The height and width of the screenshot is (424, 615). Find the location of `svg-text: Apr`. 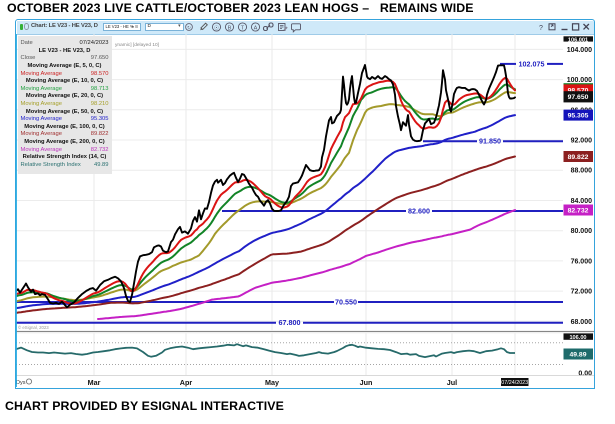

svg-text: Apr is located at coordinates (186, 382).